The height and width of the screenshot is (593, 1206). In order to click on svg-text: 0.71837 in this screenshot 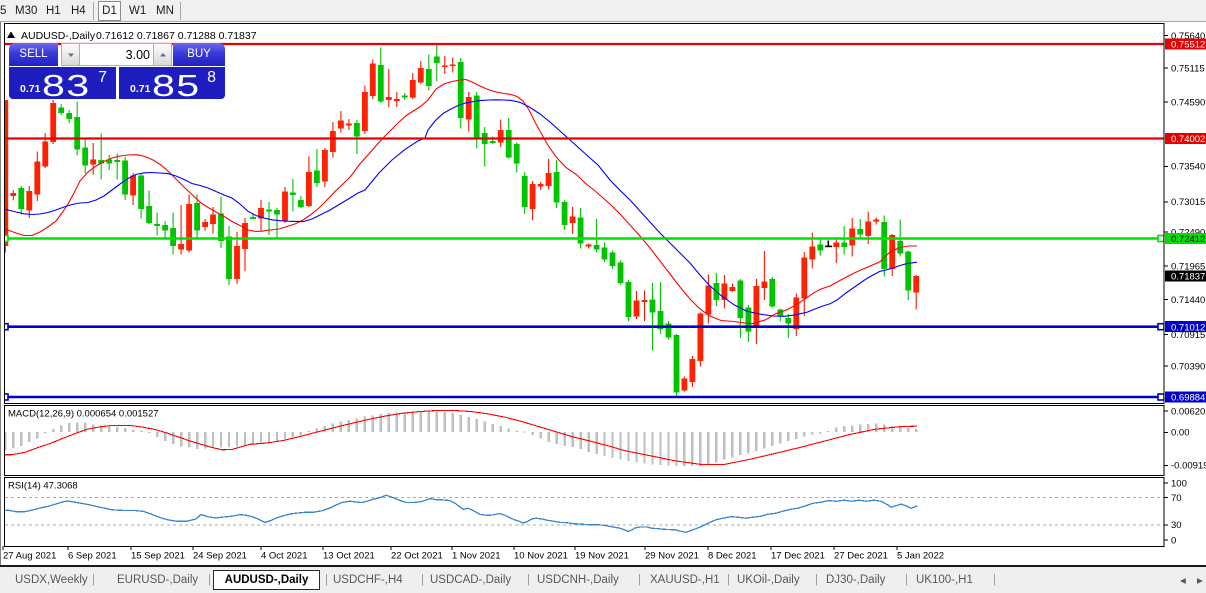, I will do `click(1188, 276)`.